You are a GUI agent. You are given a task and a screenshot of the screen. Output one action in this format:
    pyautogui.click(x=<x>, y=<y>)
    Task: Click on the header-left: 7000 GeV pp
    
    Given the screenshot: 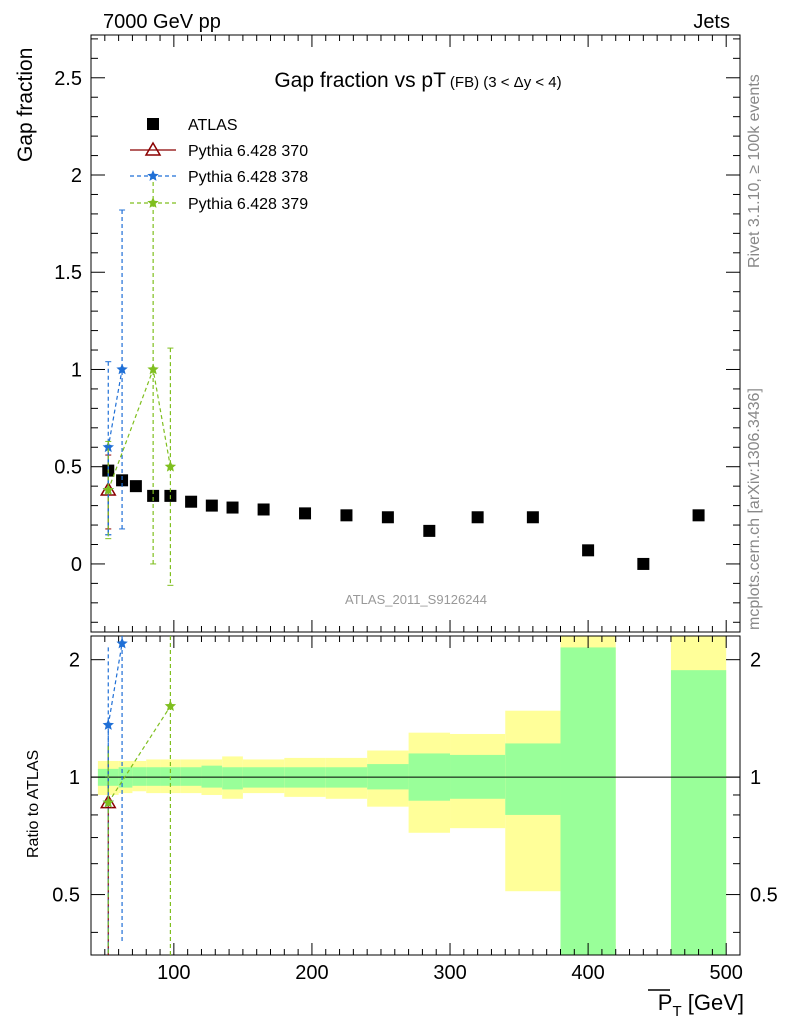 What is the action you would take?
    pyautogui.click(x=162, y=22)
    